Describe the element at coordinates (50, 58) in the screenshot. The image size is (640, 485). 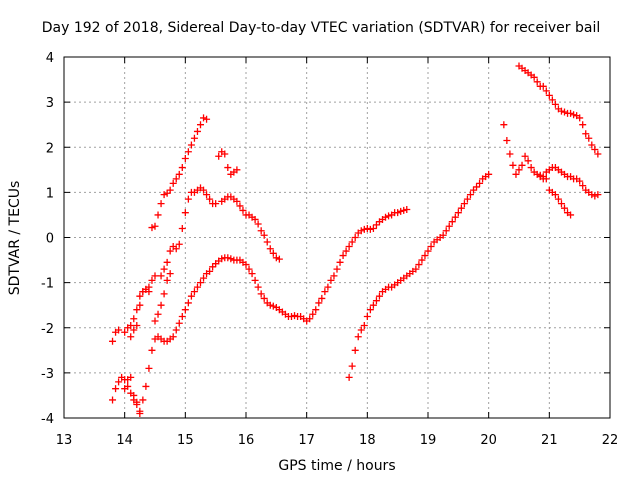
I see `y-tick-label: 4` at that location.